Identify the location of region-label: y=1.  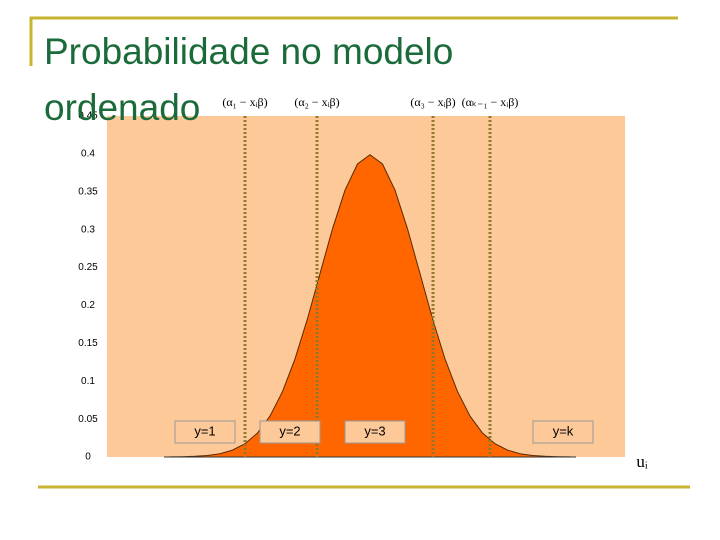
(204, 430).